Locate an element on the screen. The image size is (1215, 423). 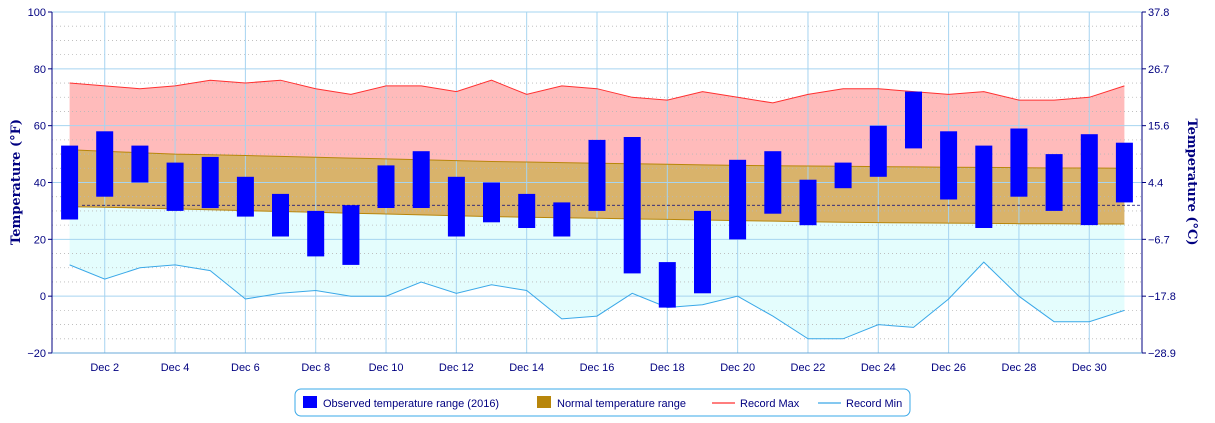
y-tick-label-right: 37.8 is located at coordinates (1158, 13).